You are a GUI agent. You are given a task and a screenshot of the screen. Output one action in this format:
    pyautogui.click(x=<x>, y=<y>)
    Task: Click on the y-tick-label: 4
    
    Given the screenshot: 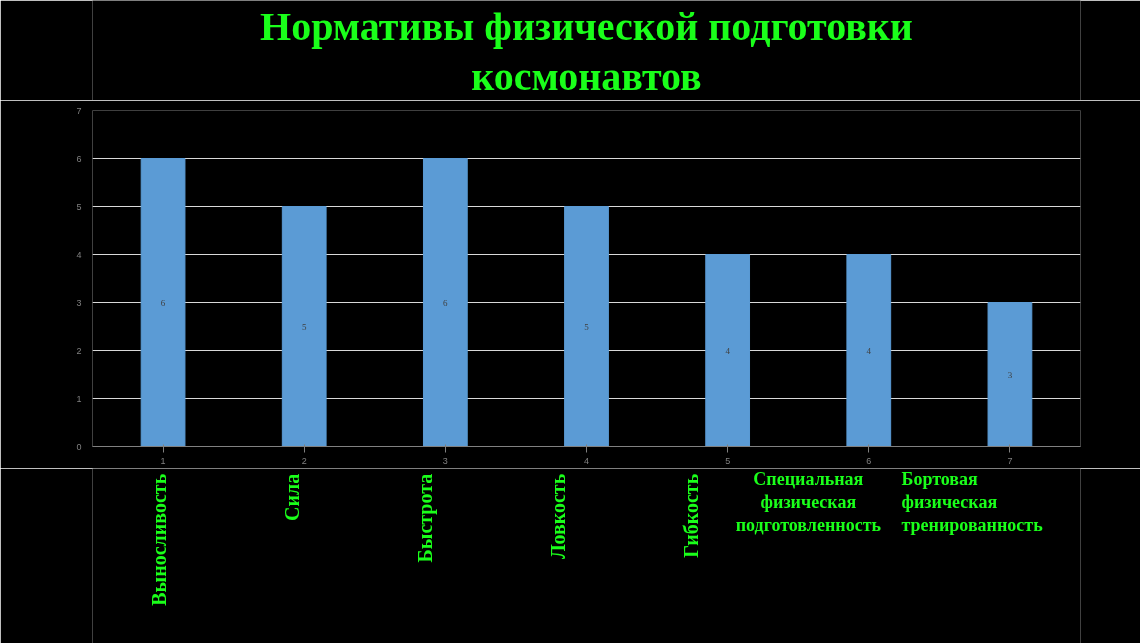 What is the action you would take?
    pyautogui.click(x=79, y=254)
    